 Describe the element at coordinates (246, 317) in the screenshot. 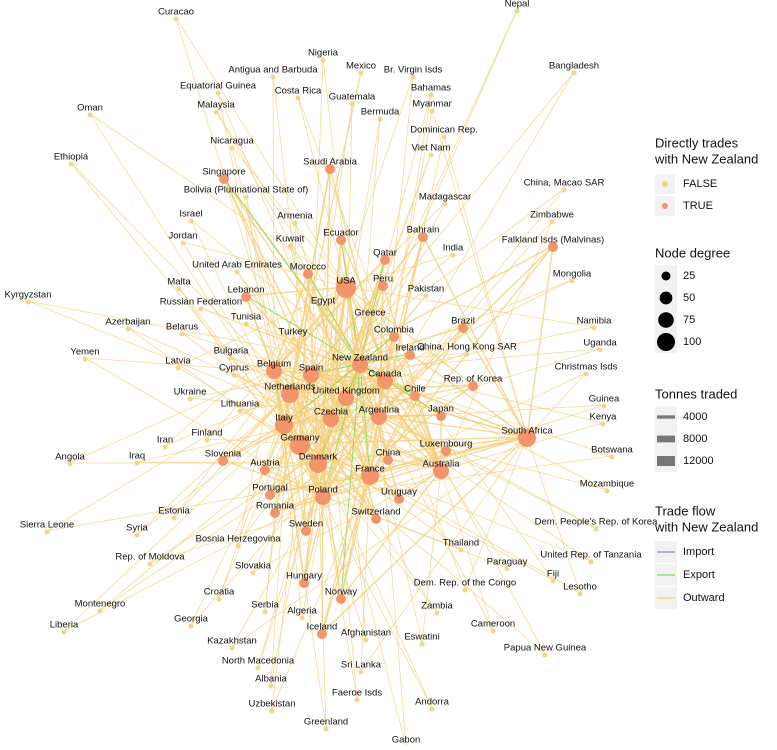

I see `node-label: Tunisia` at that location.